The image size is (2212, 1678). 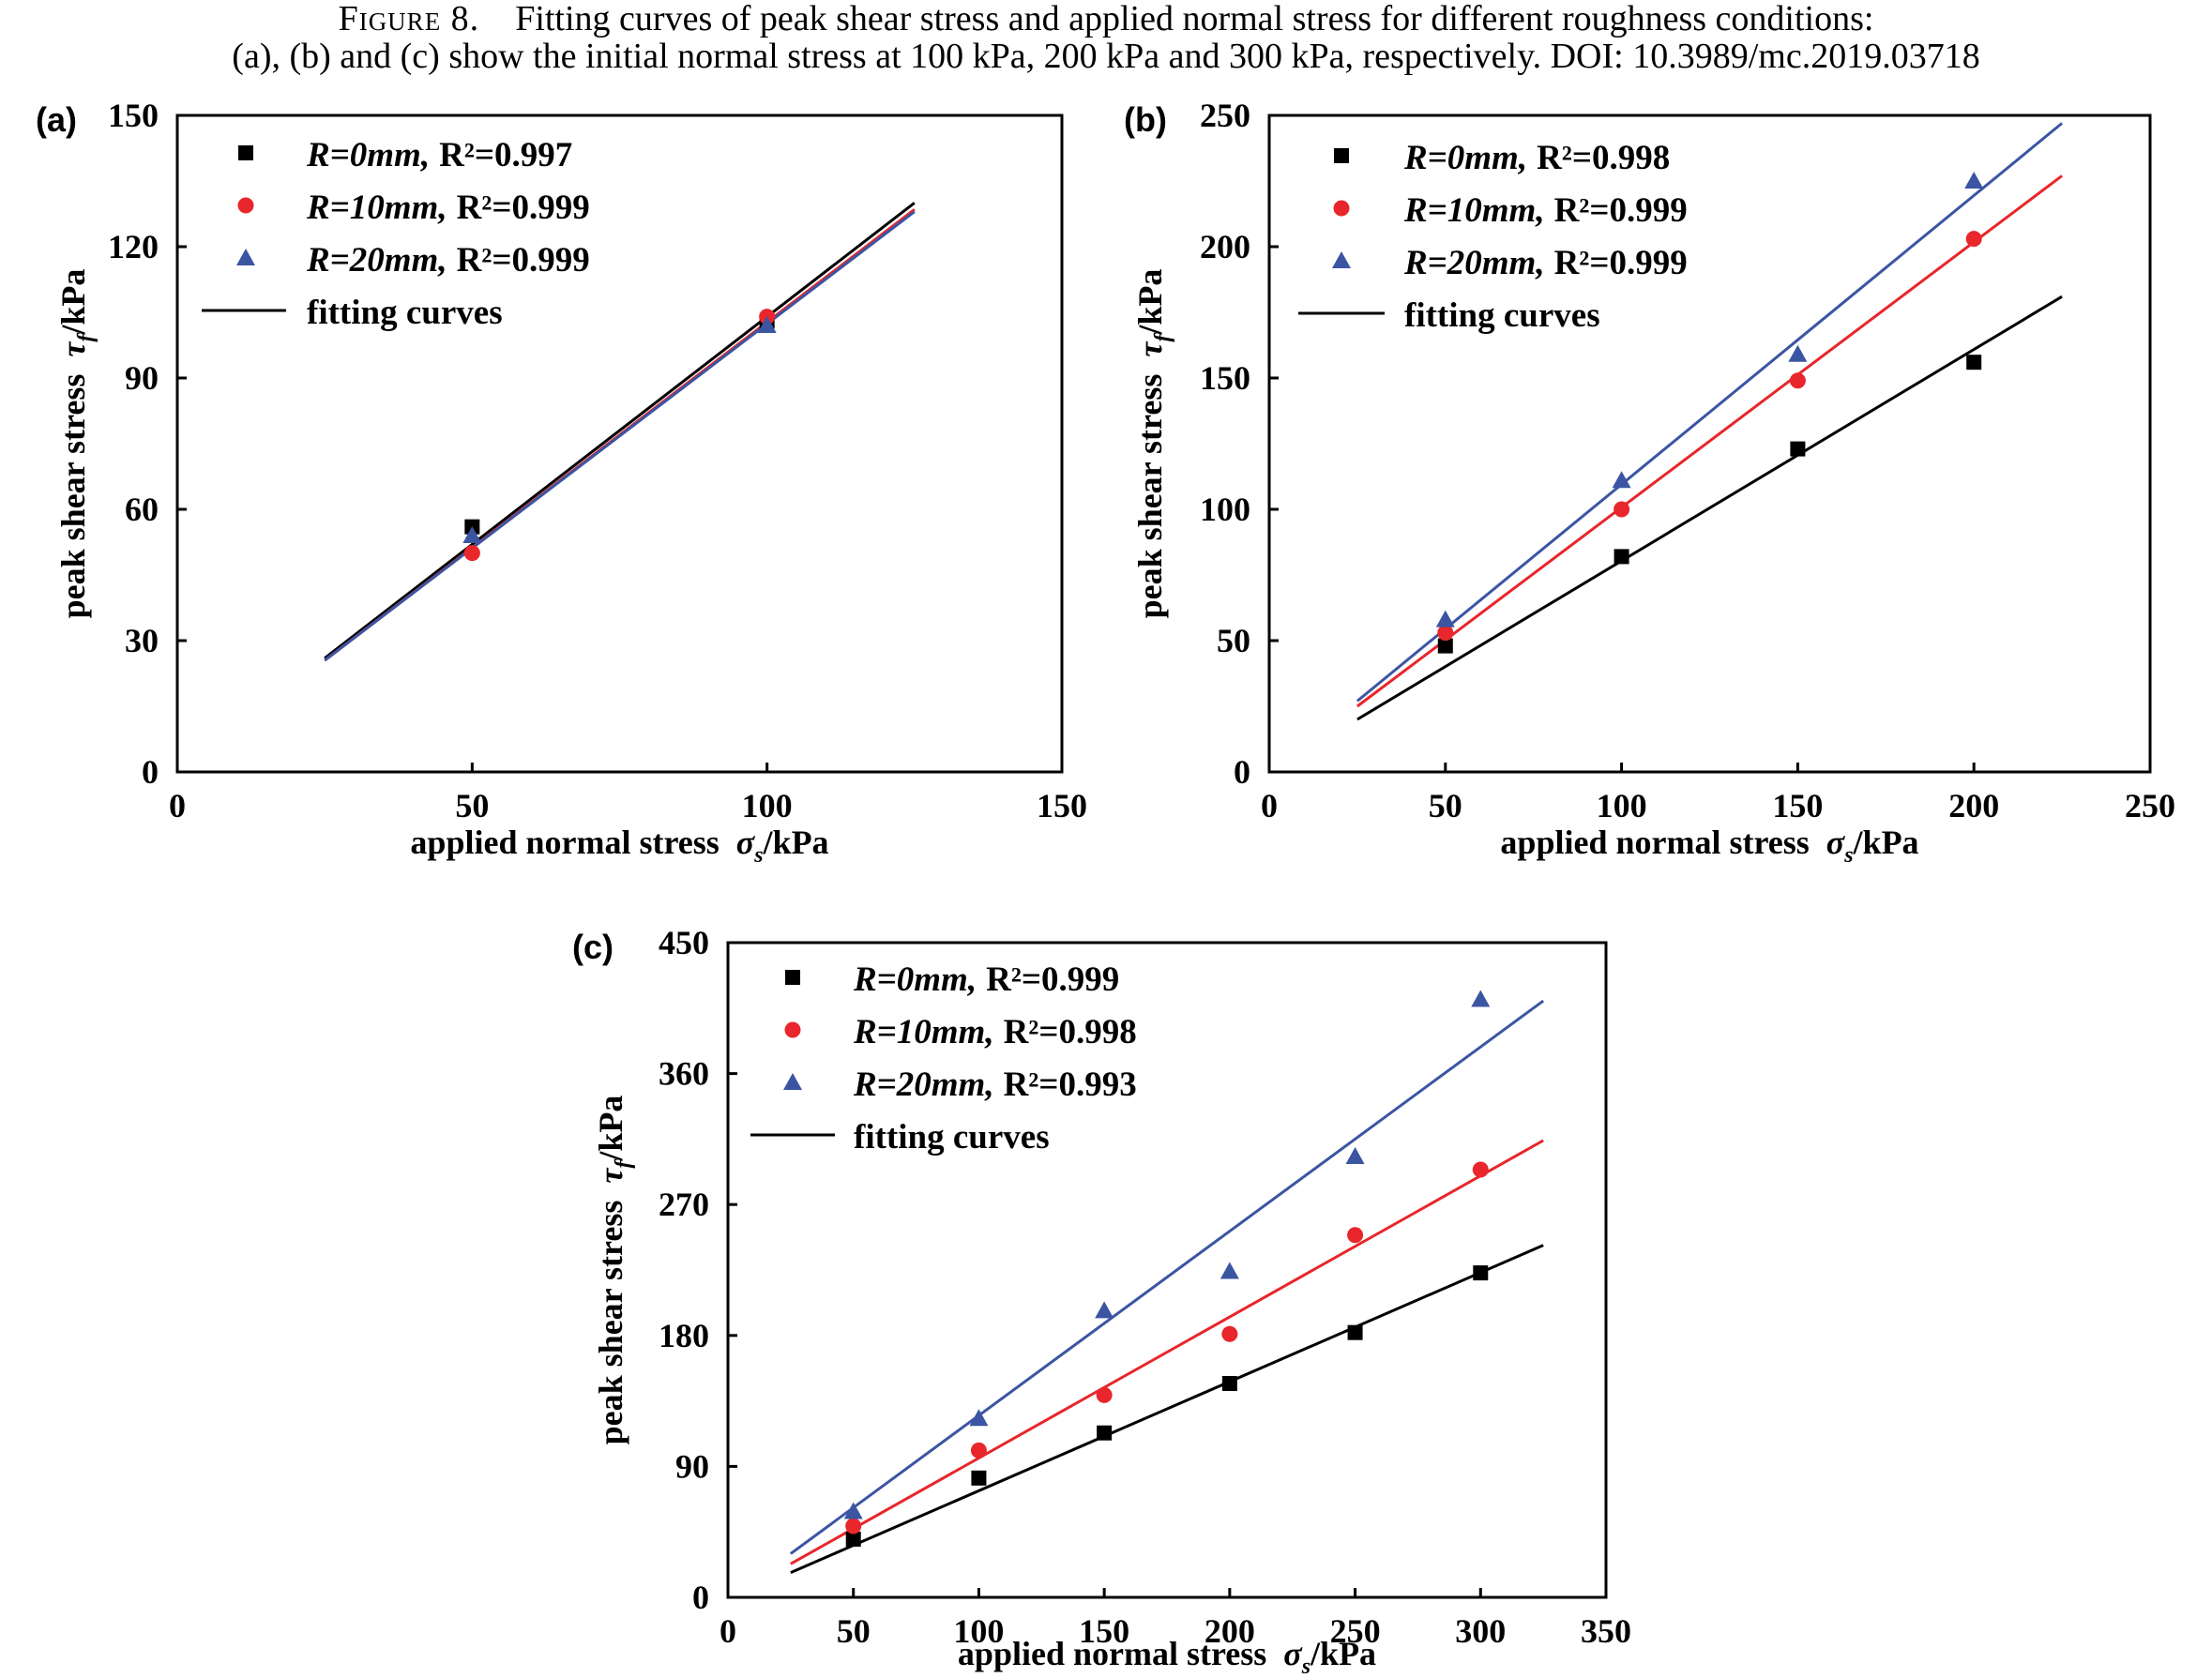 I want to click on x-tick-label: 300, so click(x=1480, y=1631).